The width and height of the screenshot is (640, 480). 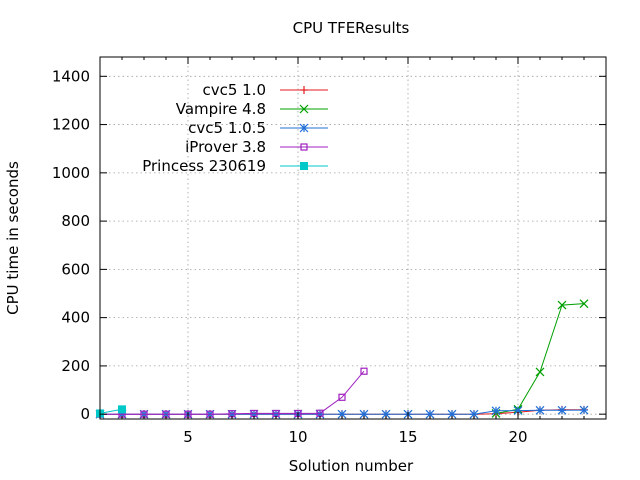 I want to click on y-tick-label: 1400, so click(x=71, y=76).